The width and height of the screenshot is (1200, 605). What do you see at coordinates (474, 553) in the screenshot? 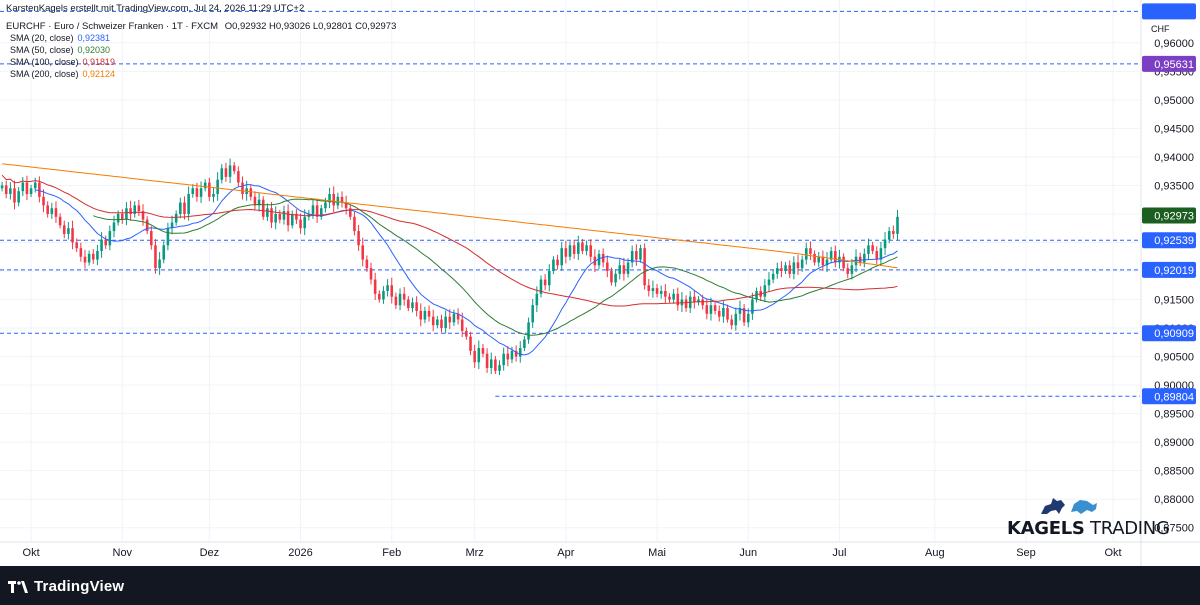
I see `x-tick-label: Mrz` at bounding box center [474, 553].